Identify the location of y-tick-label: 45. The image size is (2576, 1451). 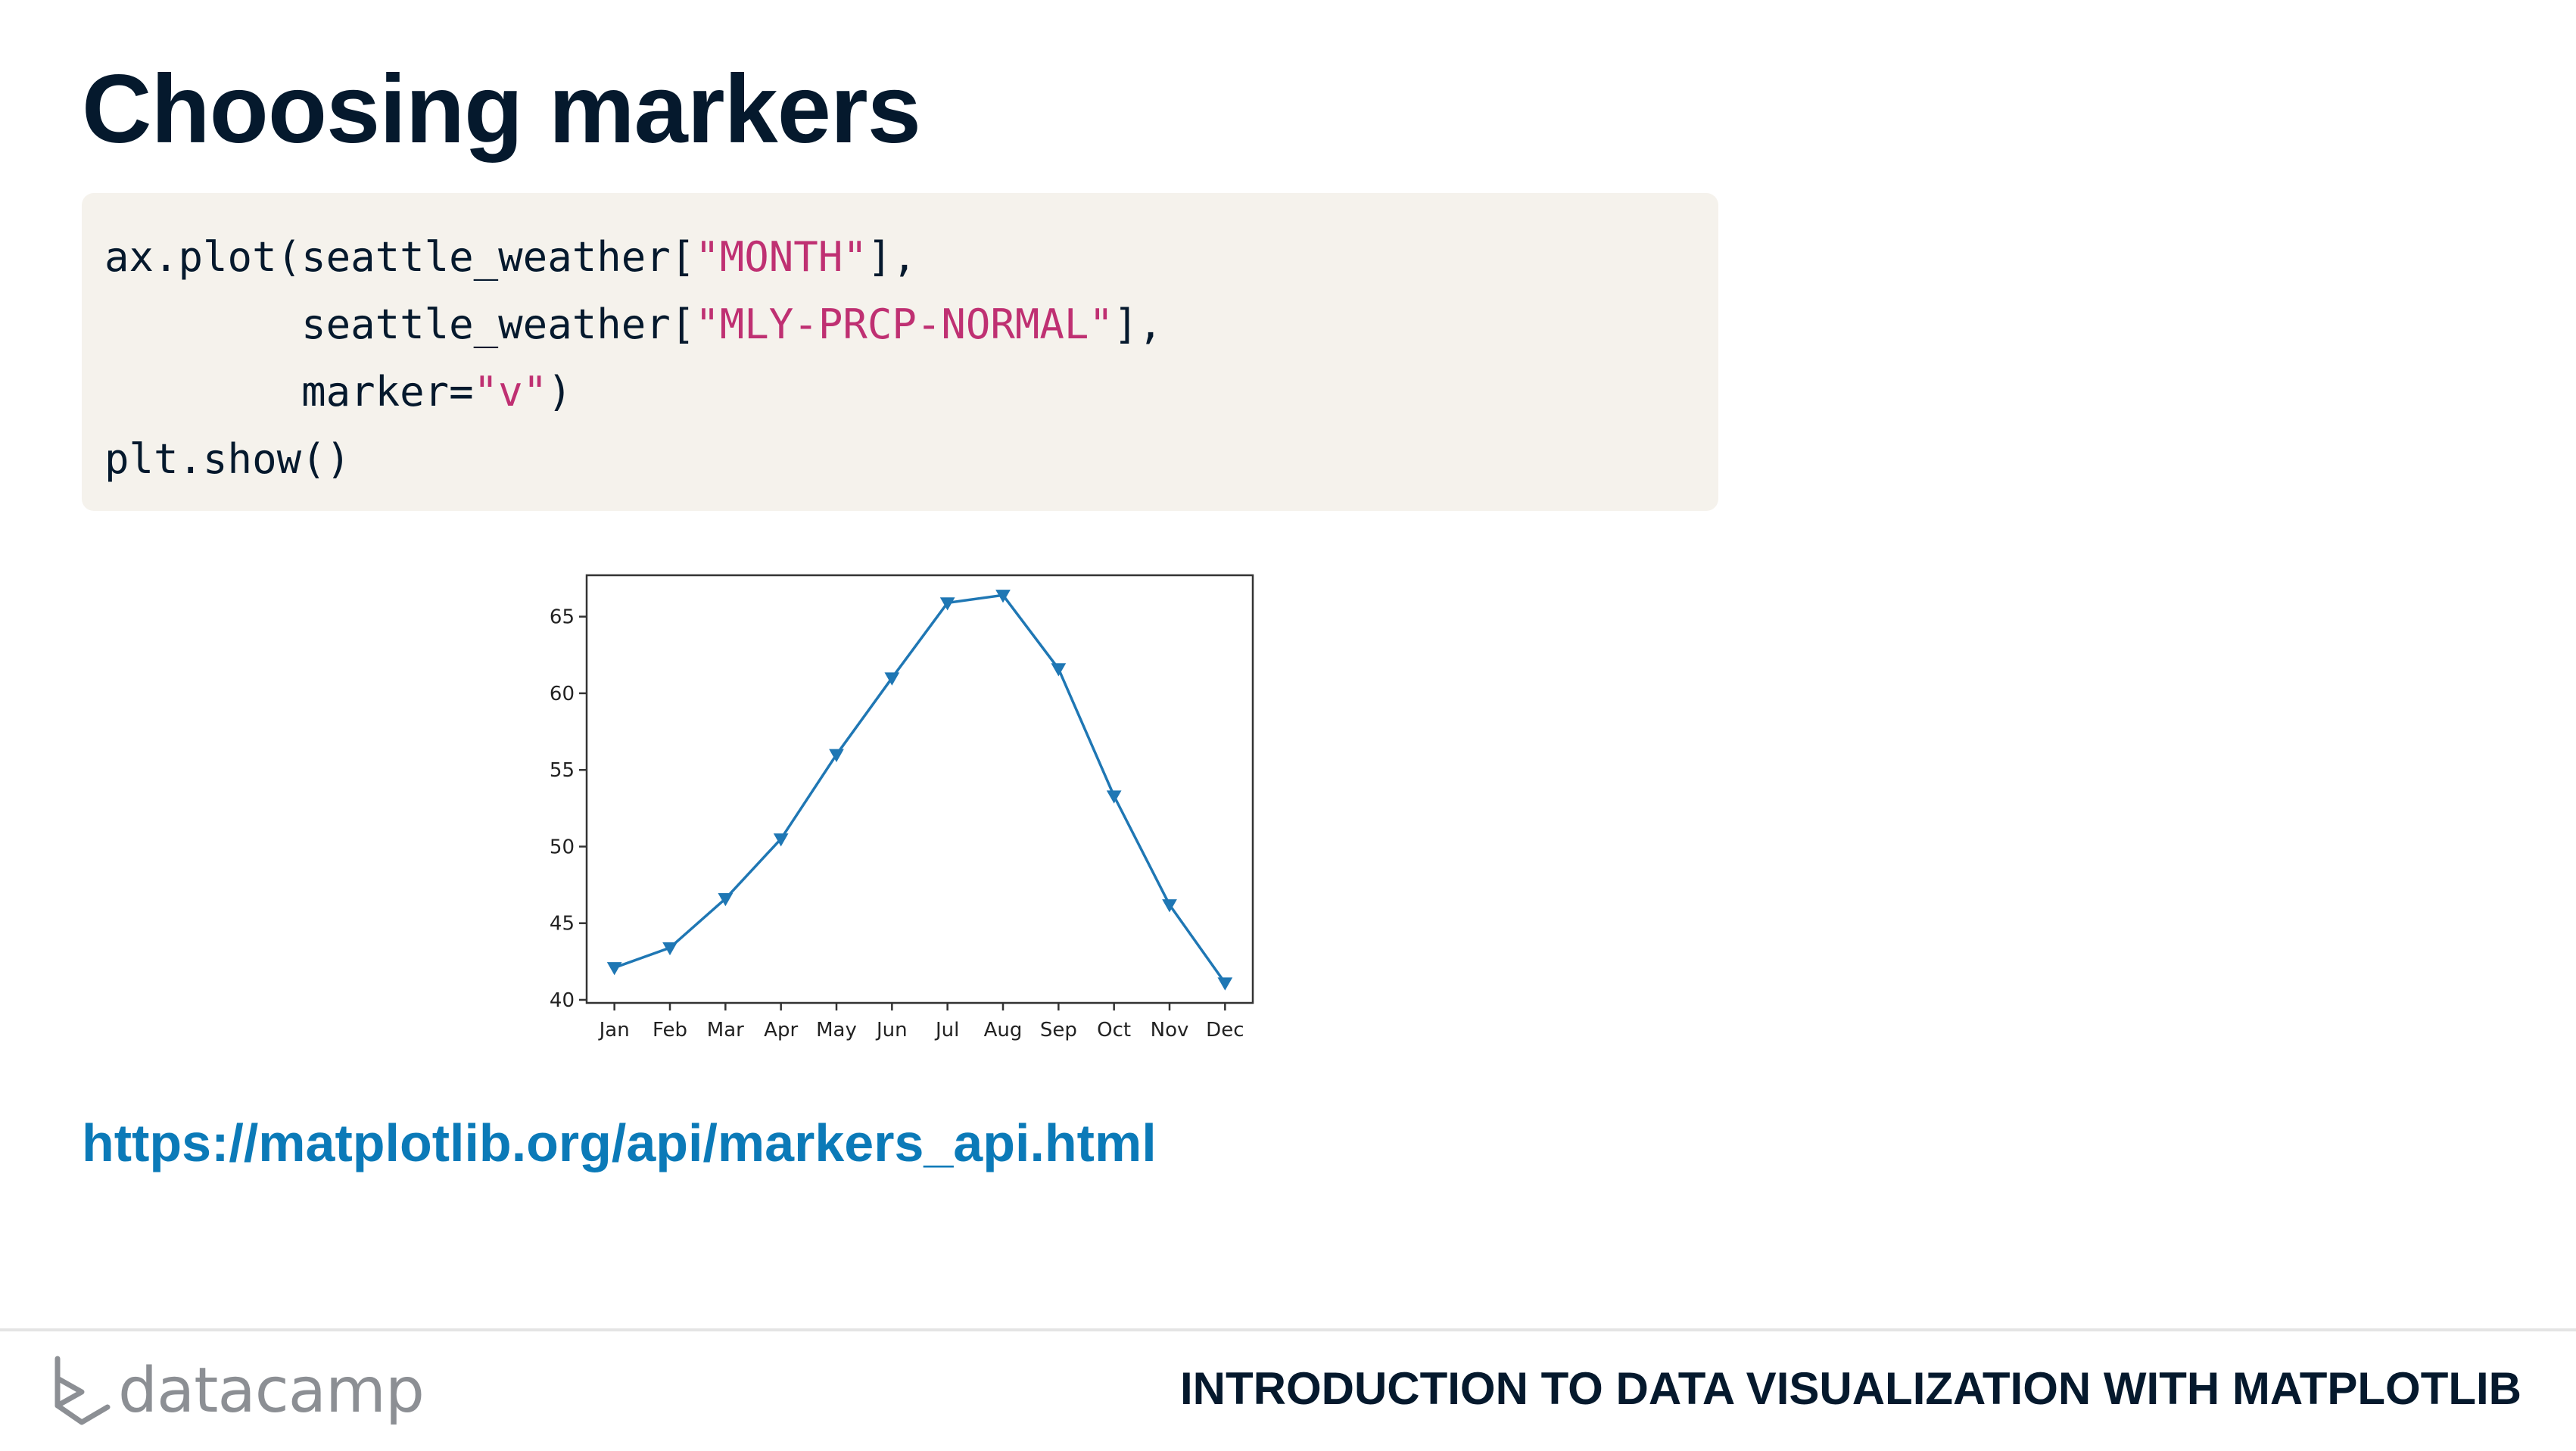
(562, 925).